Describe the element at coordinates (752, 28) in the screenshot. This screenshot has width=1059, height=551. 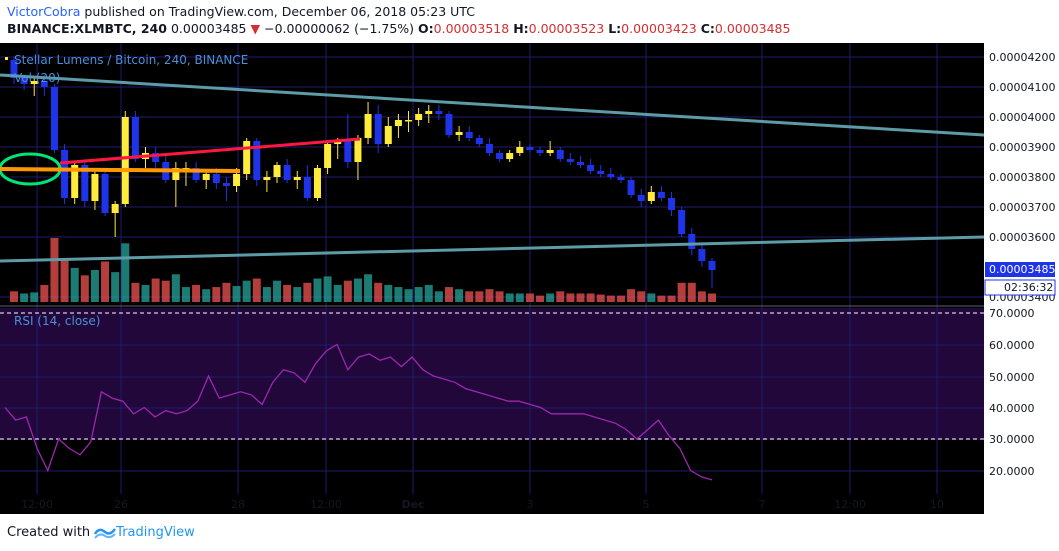
I see `close-value: 0.00003485` at that location.